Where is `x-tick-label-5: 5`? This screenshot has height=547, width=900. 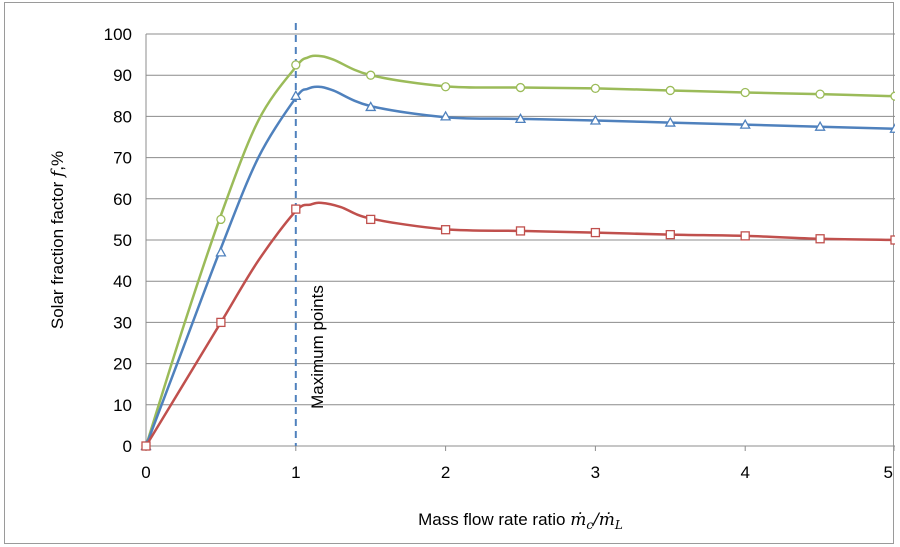
x-tick-label-5: 5 is located at coordinates (888, 472).